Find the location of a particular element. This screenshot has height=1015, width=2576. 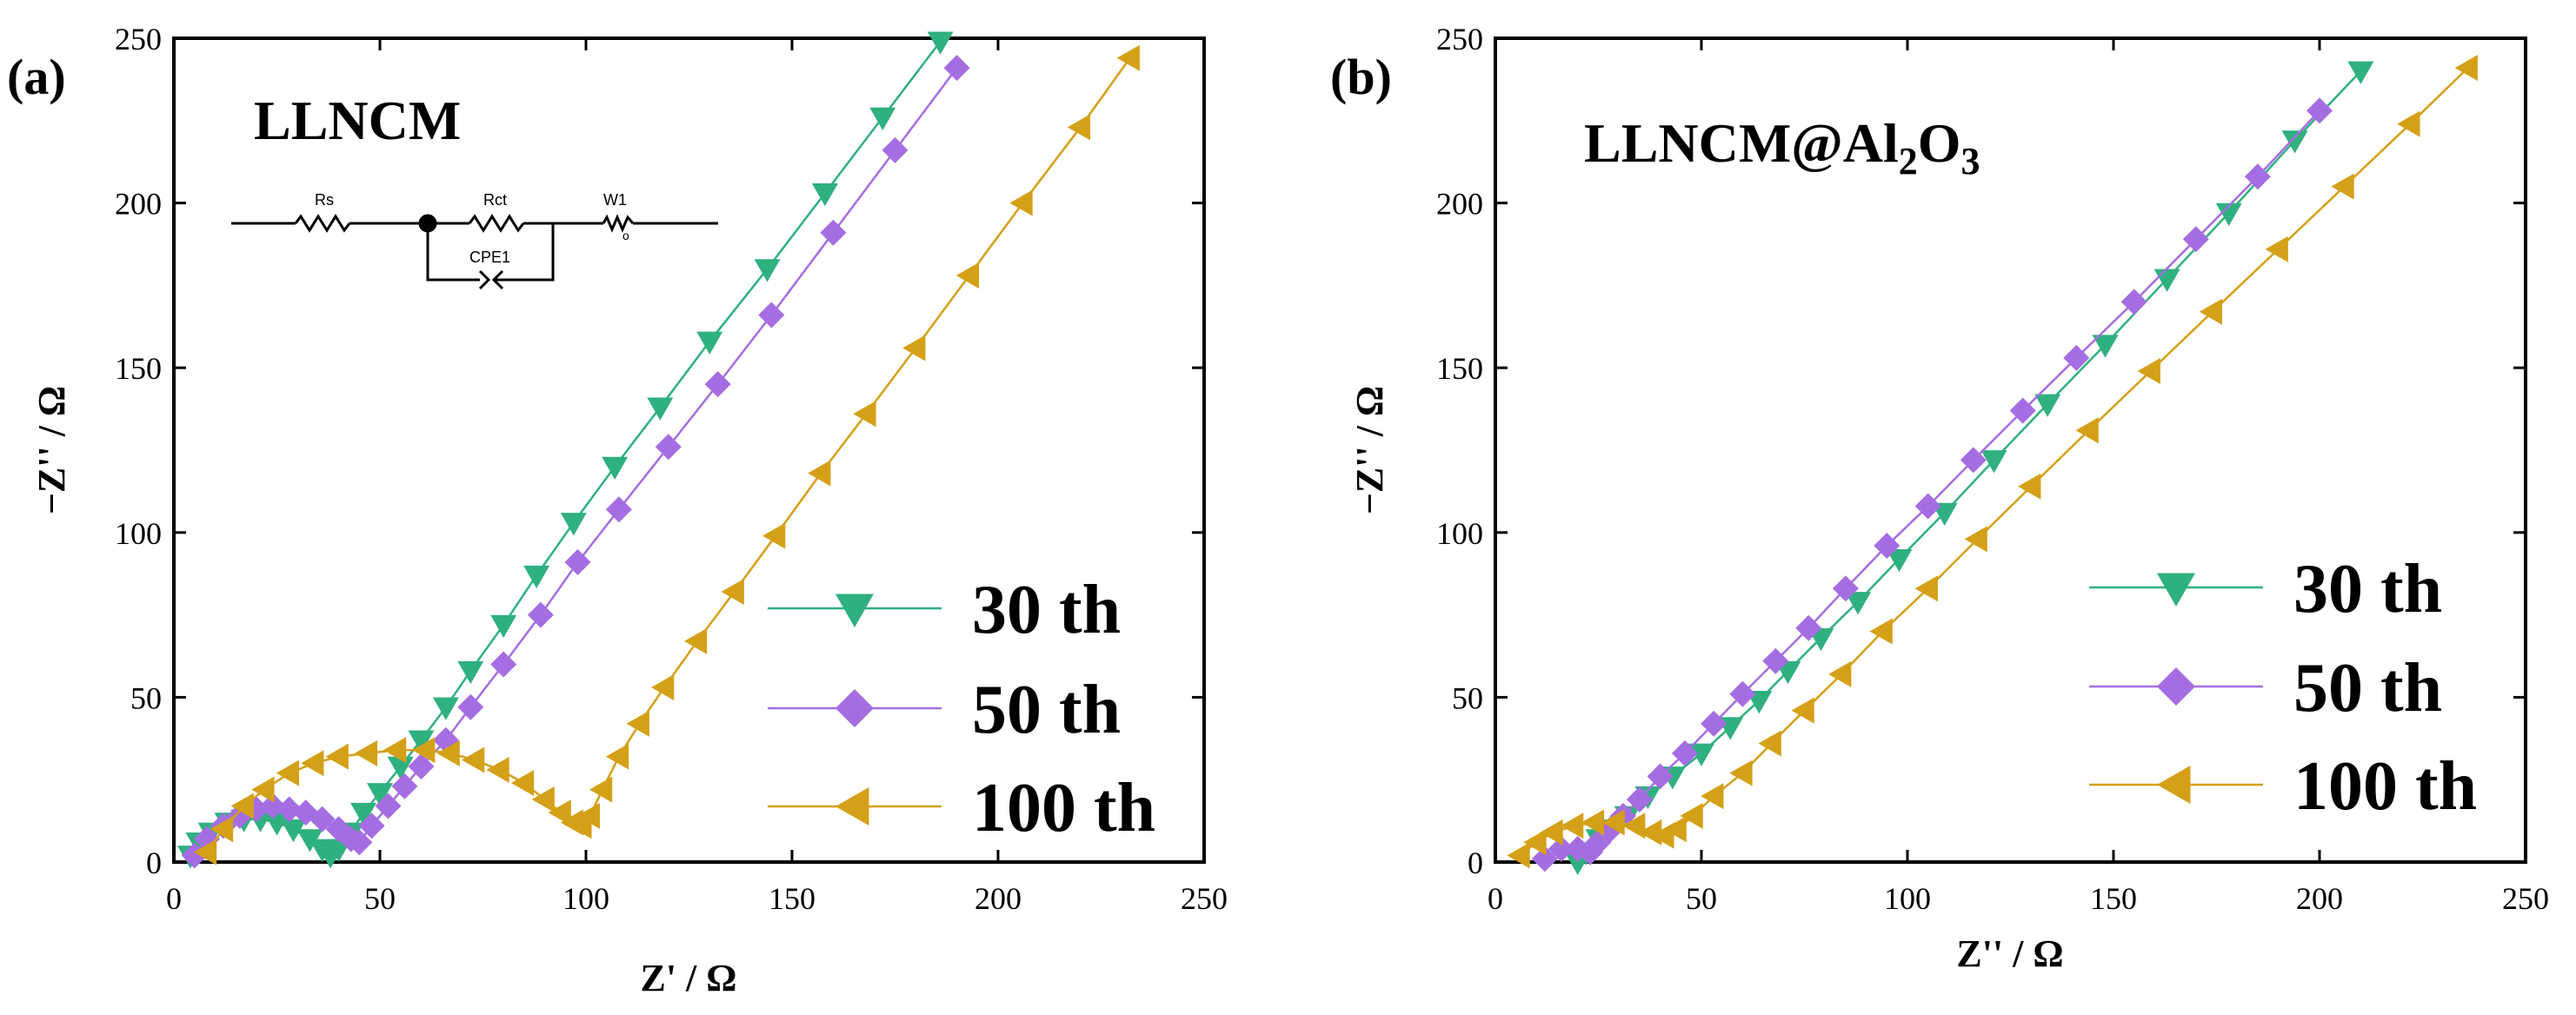

rct-resistor is located at coordinates (496, 223).